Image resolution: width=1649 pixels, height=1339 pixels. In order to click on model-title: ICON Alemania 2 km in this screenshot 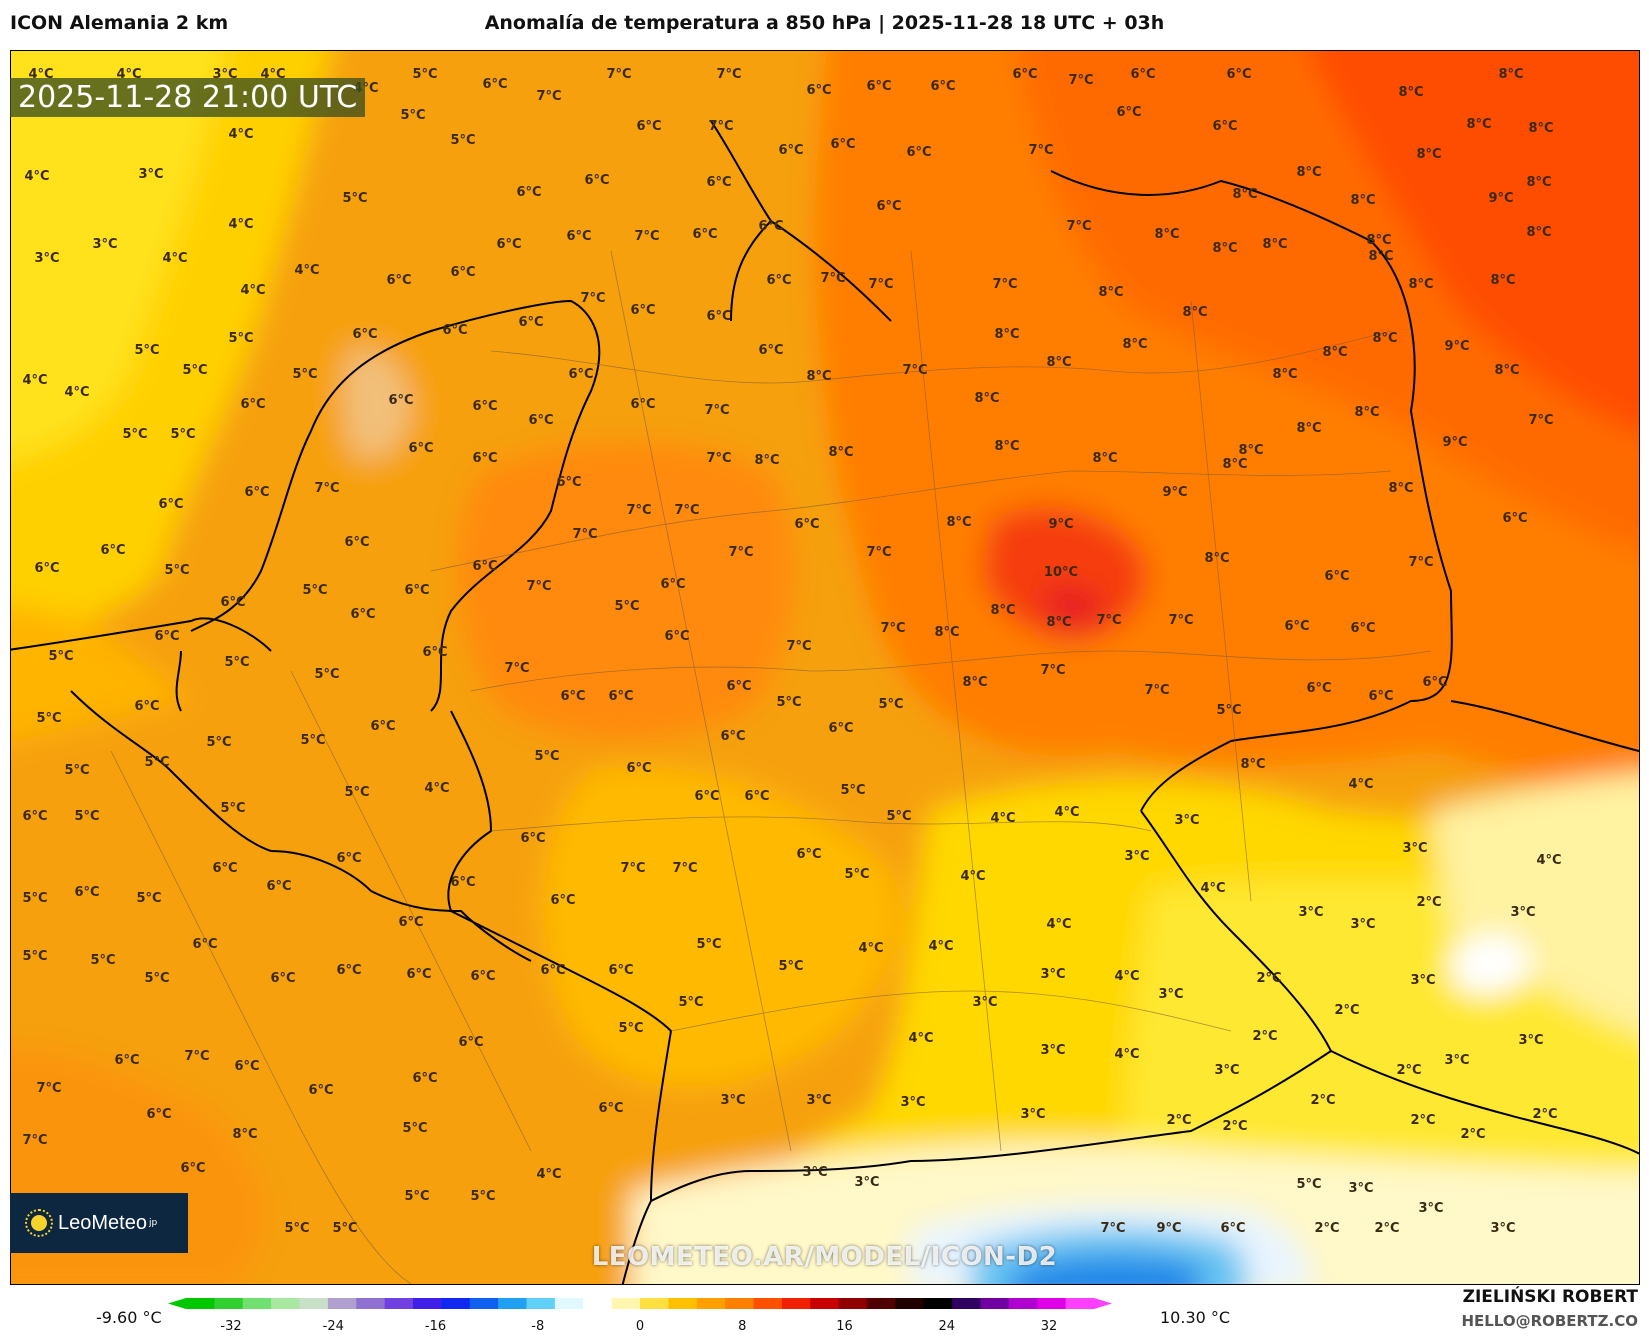, I will do `click(119, 23)`.